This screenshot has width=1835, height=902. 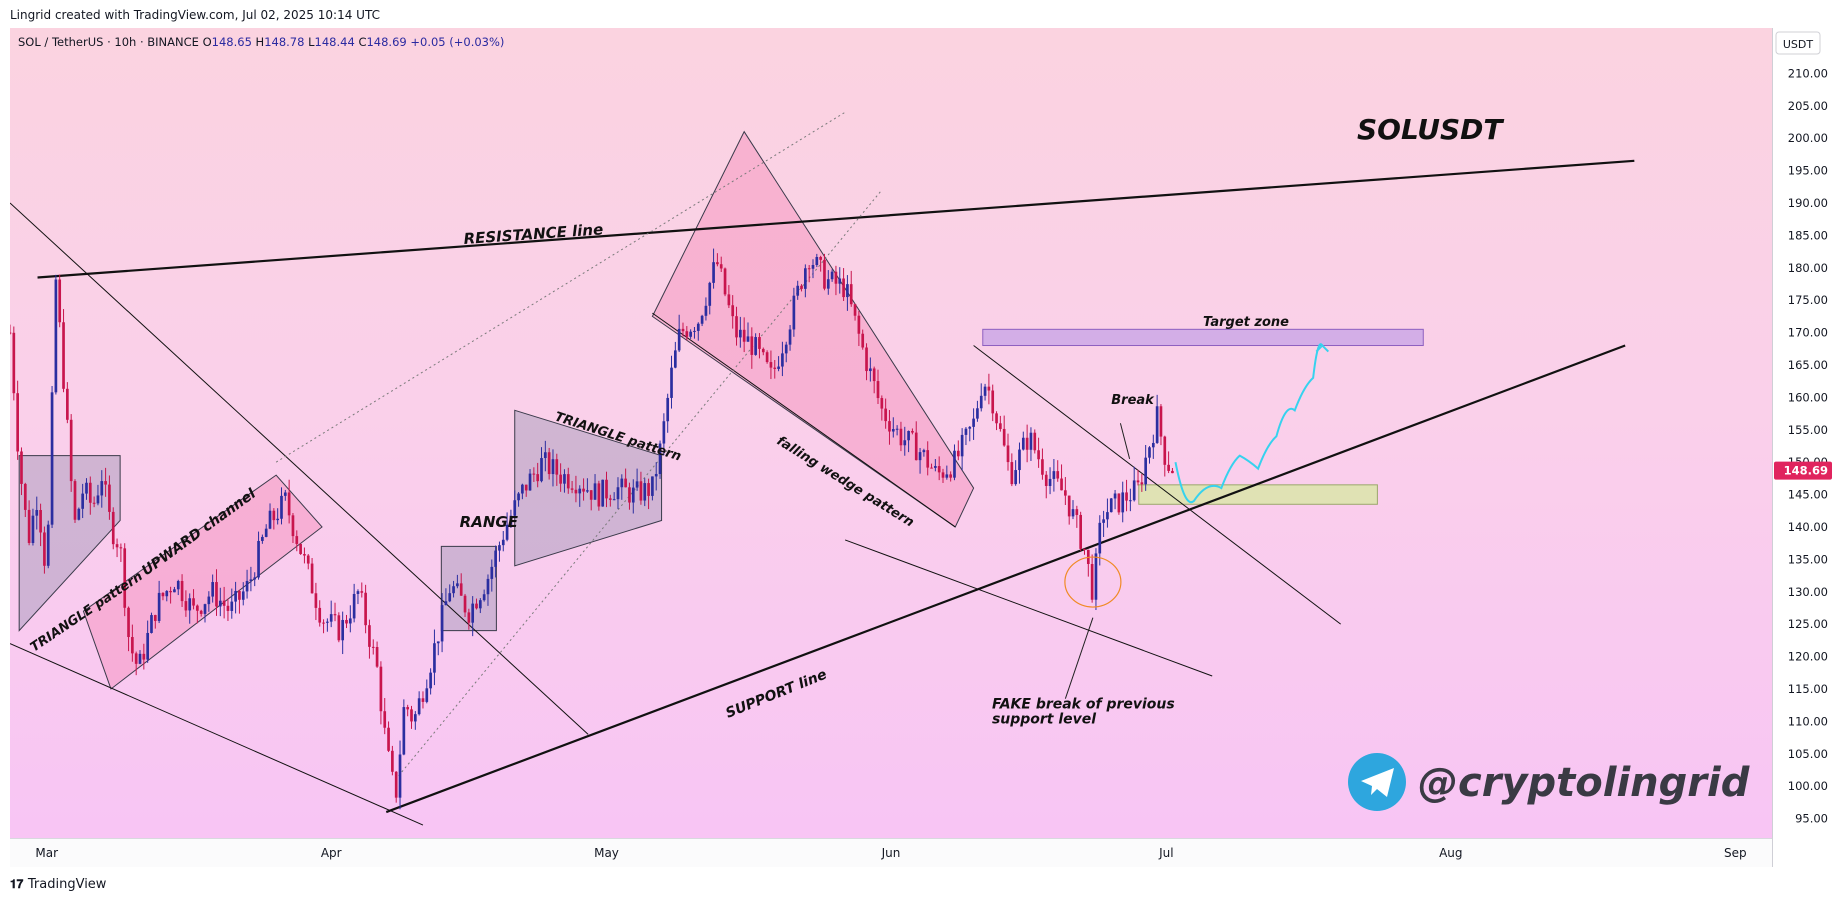 I want to click on projection-path, so click(x=1249, y=423).